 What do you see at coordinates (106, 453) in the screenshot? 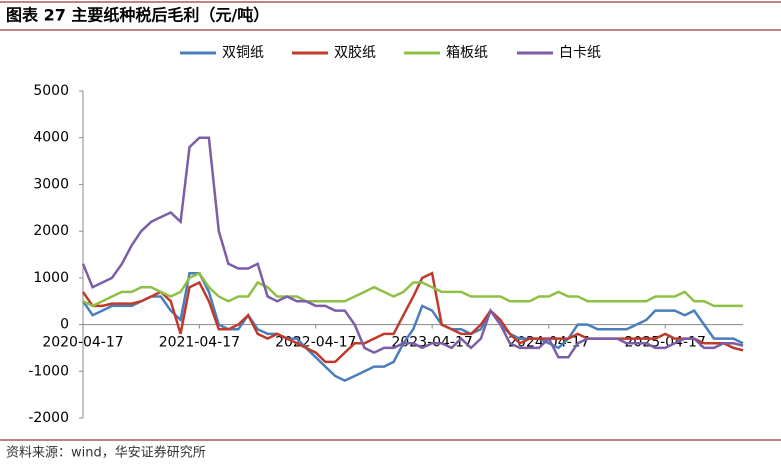
I see `source: 资料来源：wind，华安证券研究所` at bounding box center [106, 453].